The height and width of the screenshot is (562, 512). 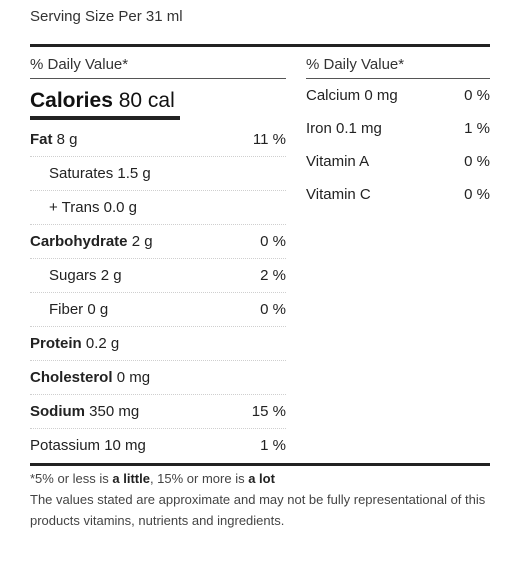 I want to click on nutrient-row-sugars: Sugars 2 g 2 %, so click(x=158, y=276).